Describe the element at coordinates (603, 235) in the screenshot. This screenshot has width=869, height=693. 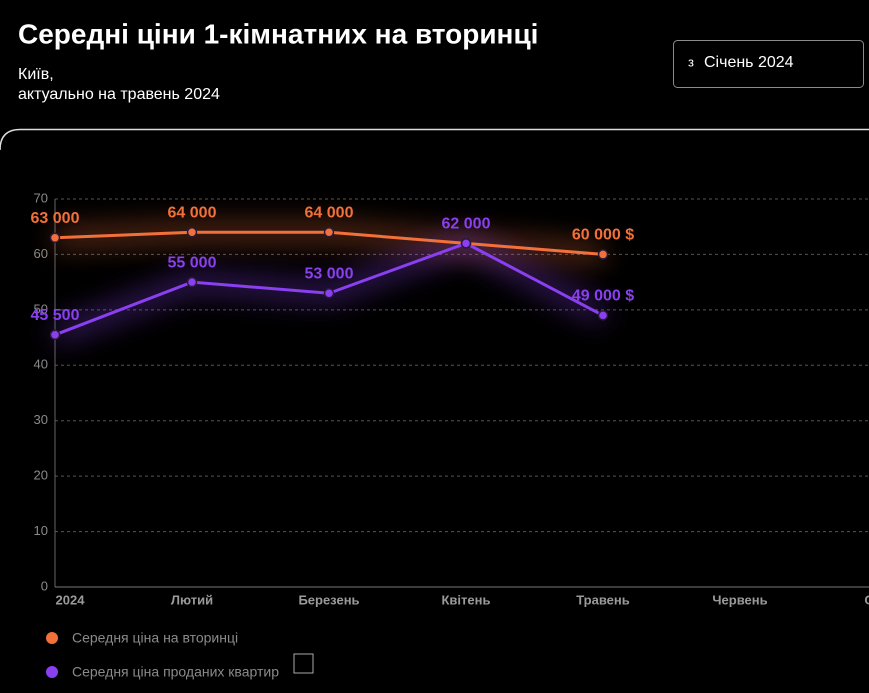
I see `data-label: 60 000 $` at that location.